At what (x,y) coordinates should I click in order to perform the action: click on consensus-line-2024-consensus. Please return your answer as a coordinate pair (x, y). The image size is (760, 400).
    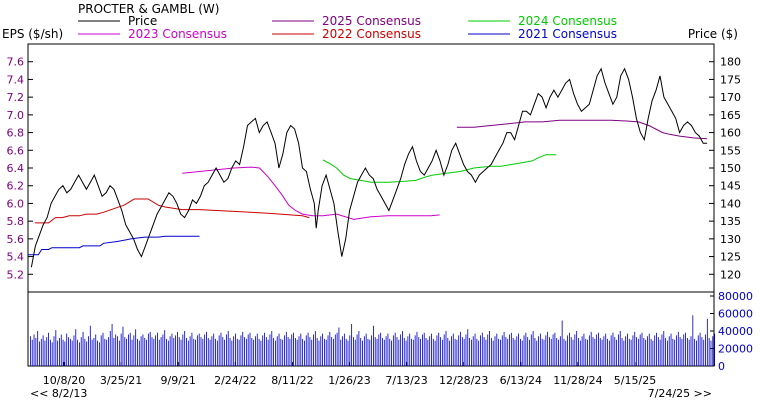
    Looking at the image, I should click on (439, 168).